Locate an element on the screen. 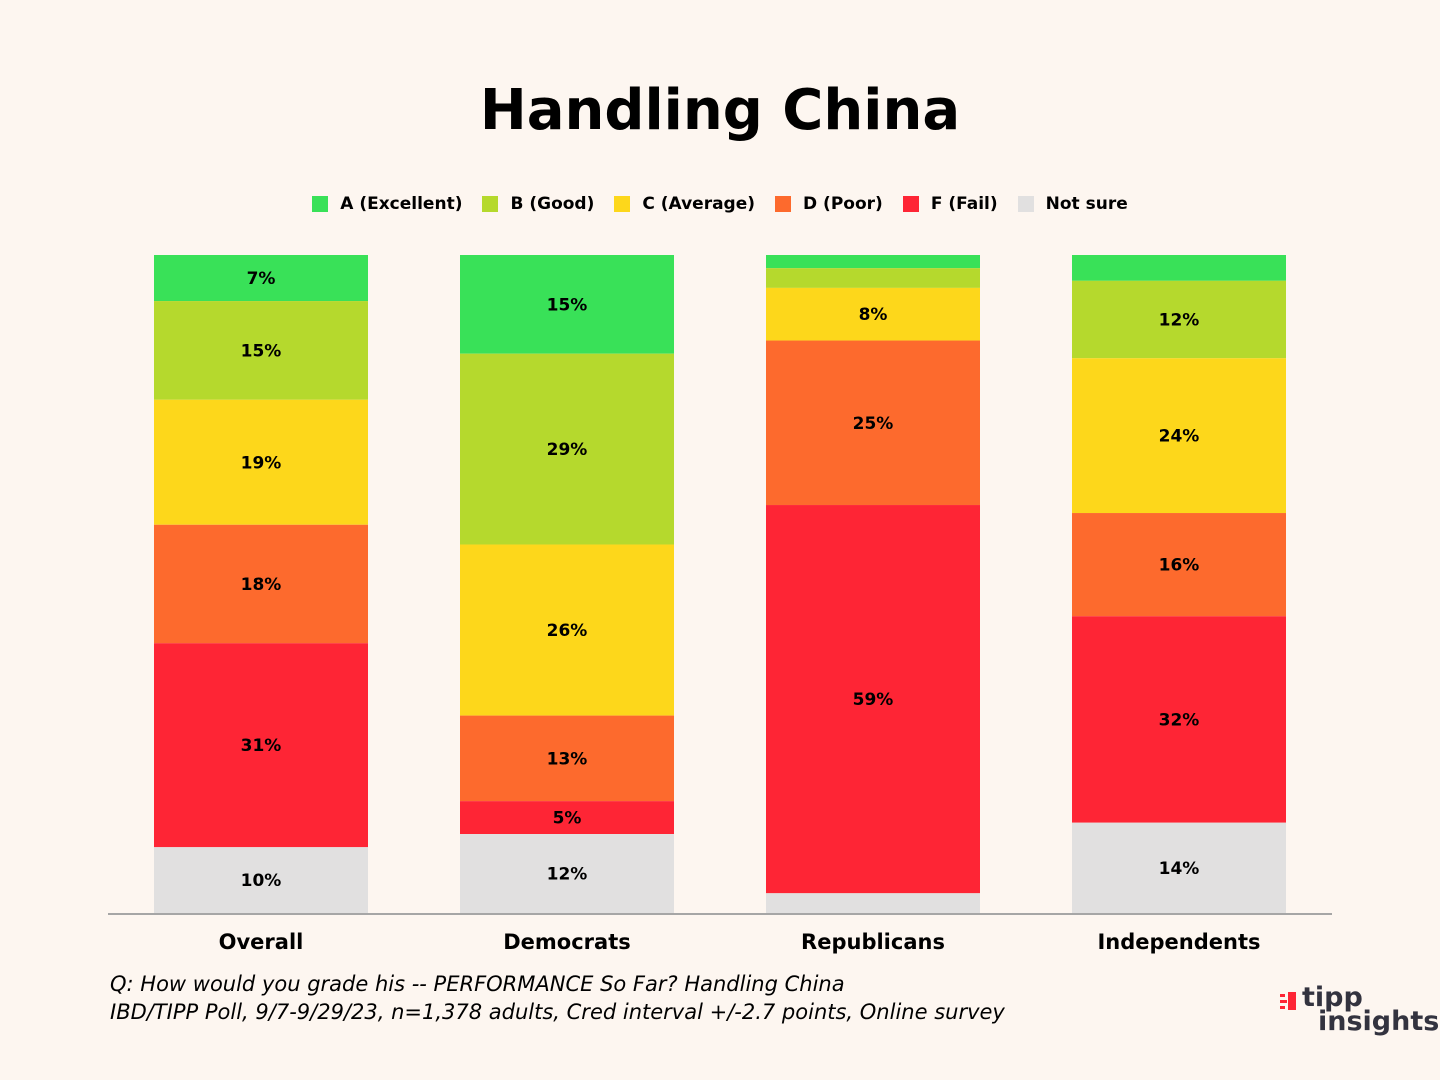 The image size is (1440, 1080). legend-label: D (Poor) is located at coordinates (843, 204).